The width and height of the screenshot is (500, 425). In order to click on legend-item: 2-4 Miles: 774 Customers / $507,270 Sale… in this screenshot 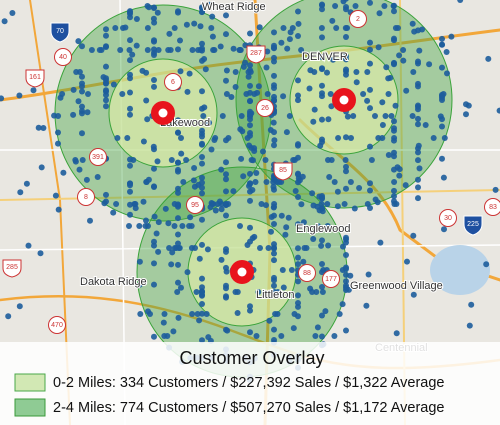, I will do `click(248, 408)`.